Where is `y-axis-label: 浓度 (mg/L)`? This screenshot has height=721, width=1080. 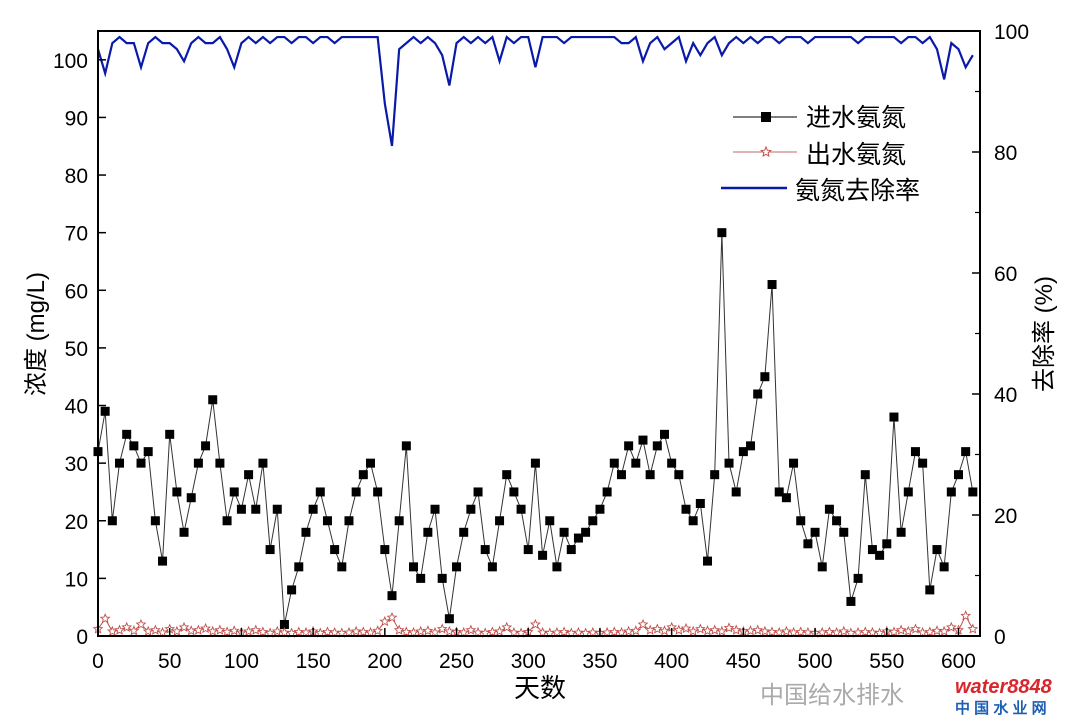
y-axis-label: 浓度 (mg/L) is located at coordinates (36, 334).